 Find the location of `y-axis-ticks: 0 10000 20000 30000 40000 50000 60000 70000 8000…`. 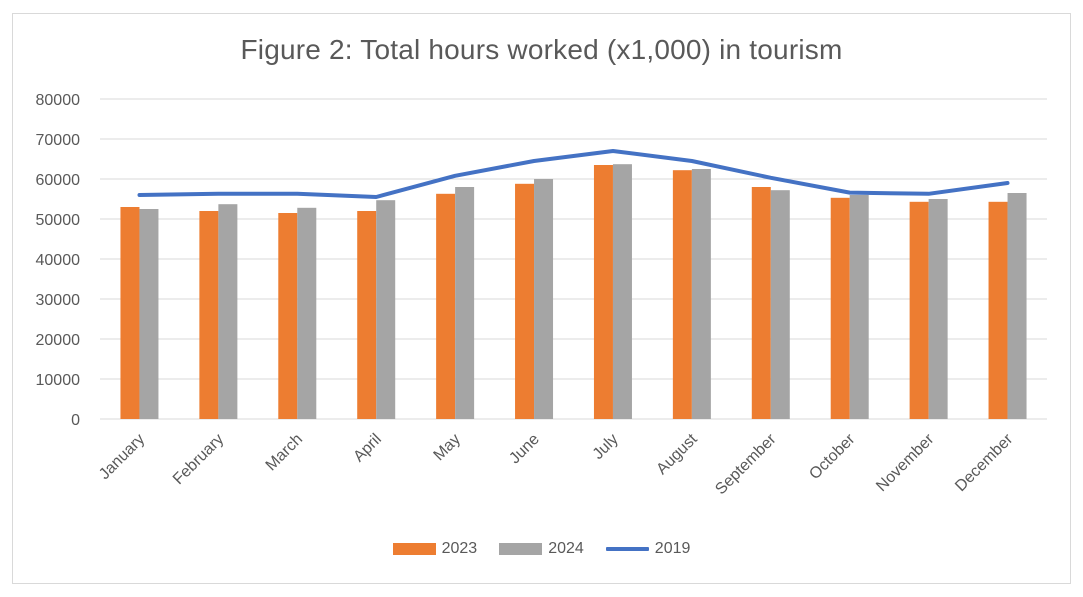

y-axis-ticks: 0 10000 20000 30000 40000 50000 60000 70000 8000… is located at coordinates (58, 260).